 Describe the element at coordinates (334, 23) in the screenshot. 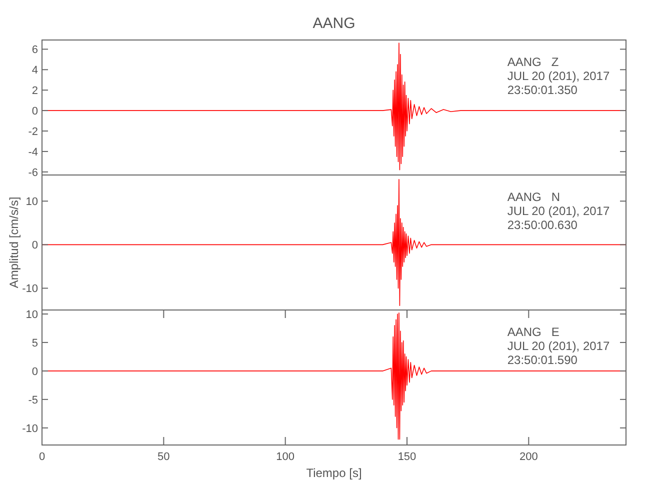

I see `chart-title: AANG` at that location.